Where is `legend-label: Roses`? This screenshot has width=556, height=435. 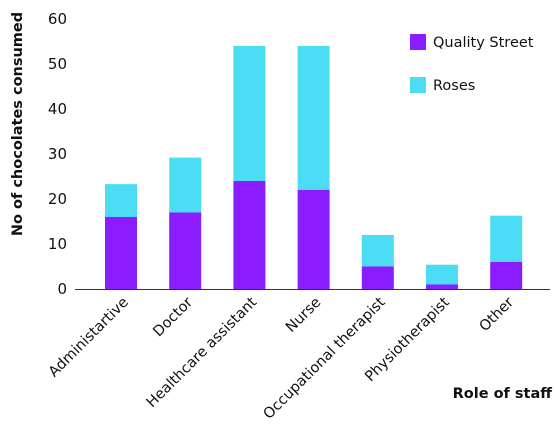
legend-label: Roses is located at coordinates (454, 86).